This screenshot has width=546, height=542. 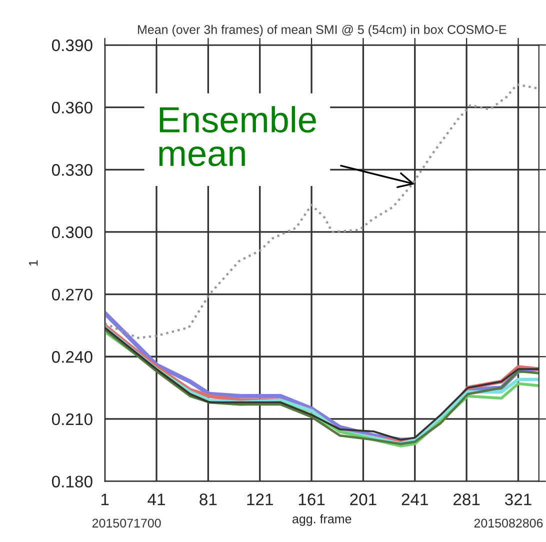 I want to click on y-axis-title: 1, so click(x=33, y=263).